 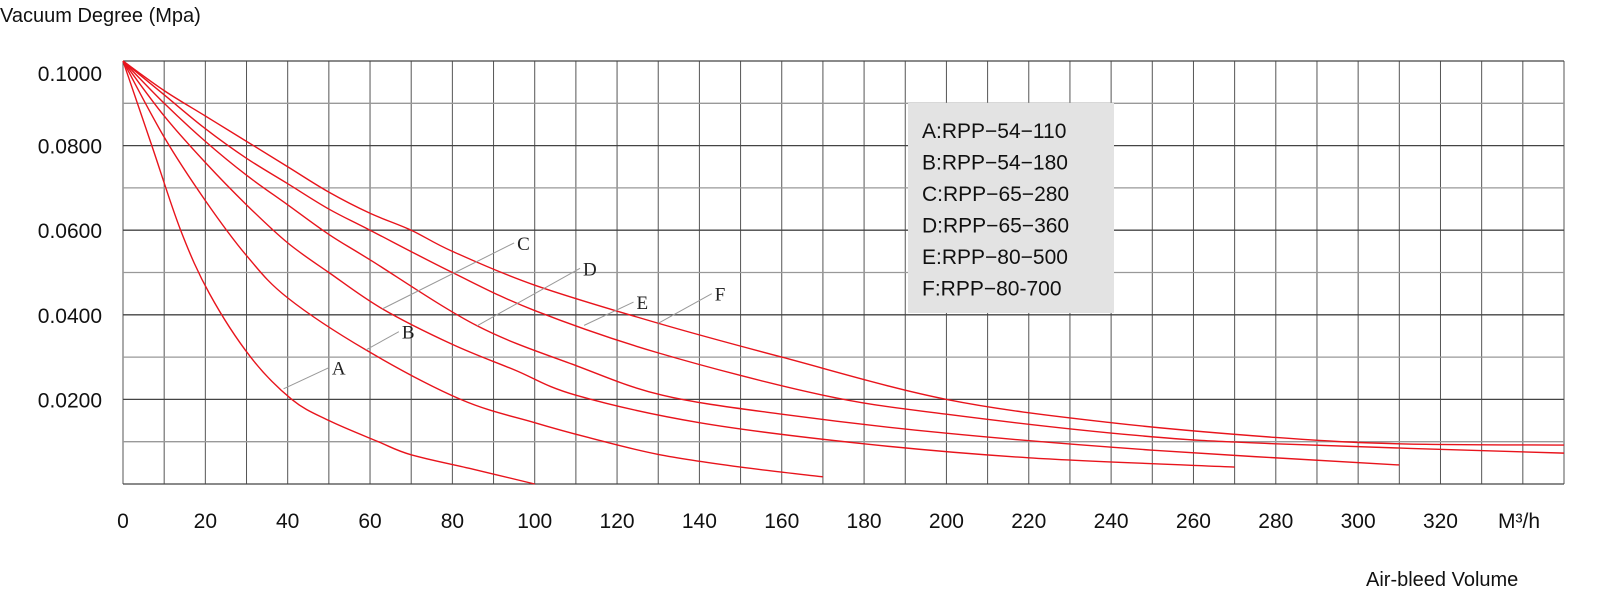 What do you see at coordinates (995, 194) in the screenshot?
I see `legend-item-C: C:RPP−65−280` at bounding box center [995, 194].